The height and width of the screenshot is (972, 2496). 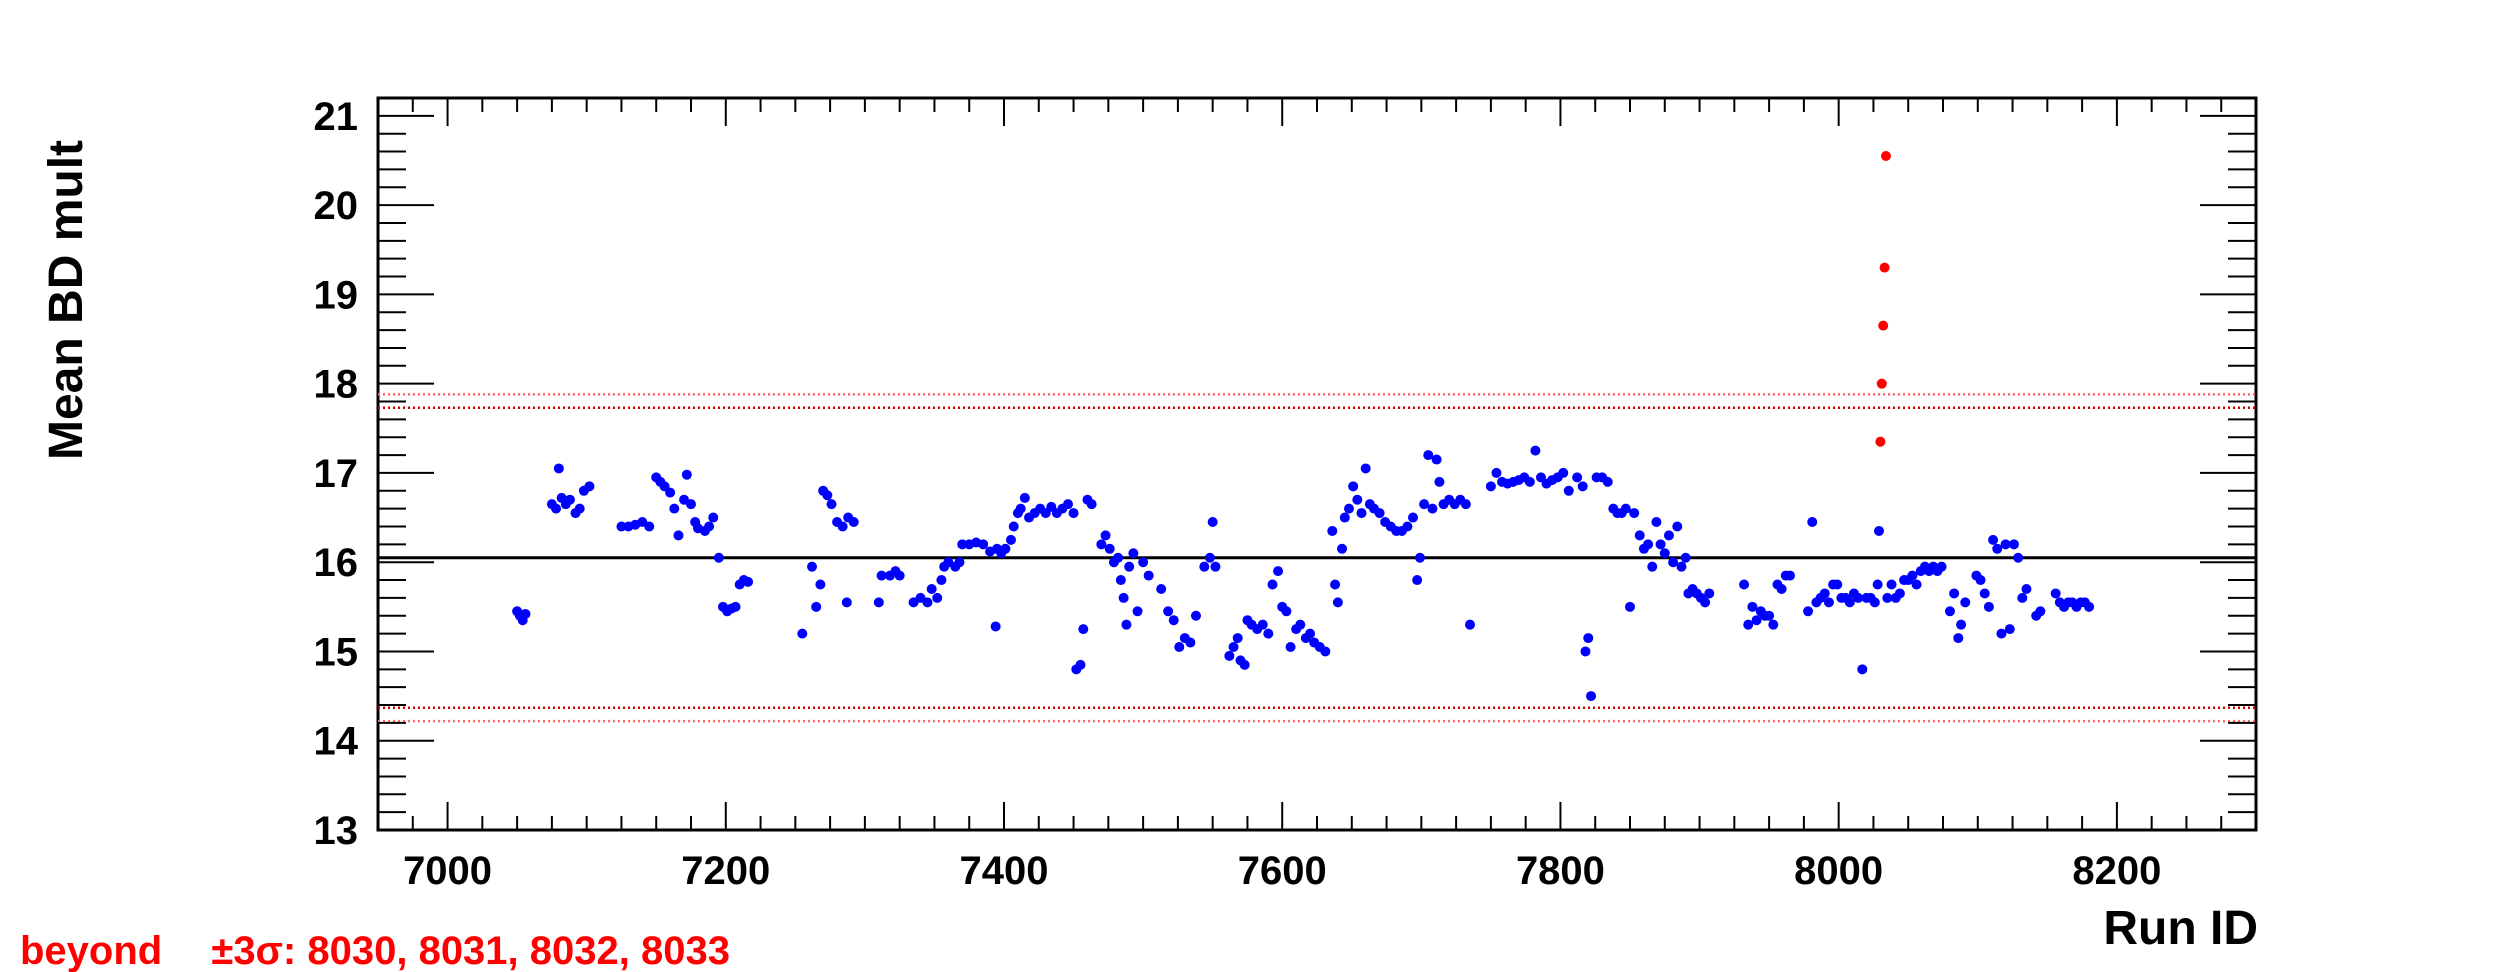 What do you see at coordinates (66, 300) in the screenshot?
I see `y-axis-title: Mean BD mult` at bounding box center [66, 300].